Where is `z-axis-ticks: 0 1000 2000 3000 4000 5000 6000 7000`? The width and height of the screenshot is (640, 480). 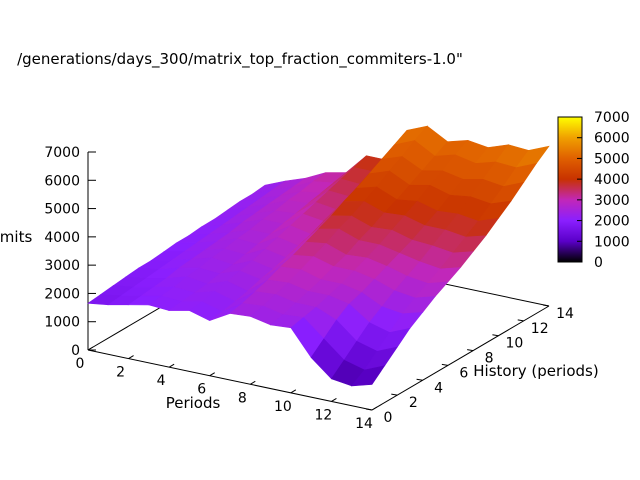
z-axis-ticks: 0 1000 2000 3000 4000 5000 6000 7000 is located at coordinates (70, 252).